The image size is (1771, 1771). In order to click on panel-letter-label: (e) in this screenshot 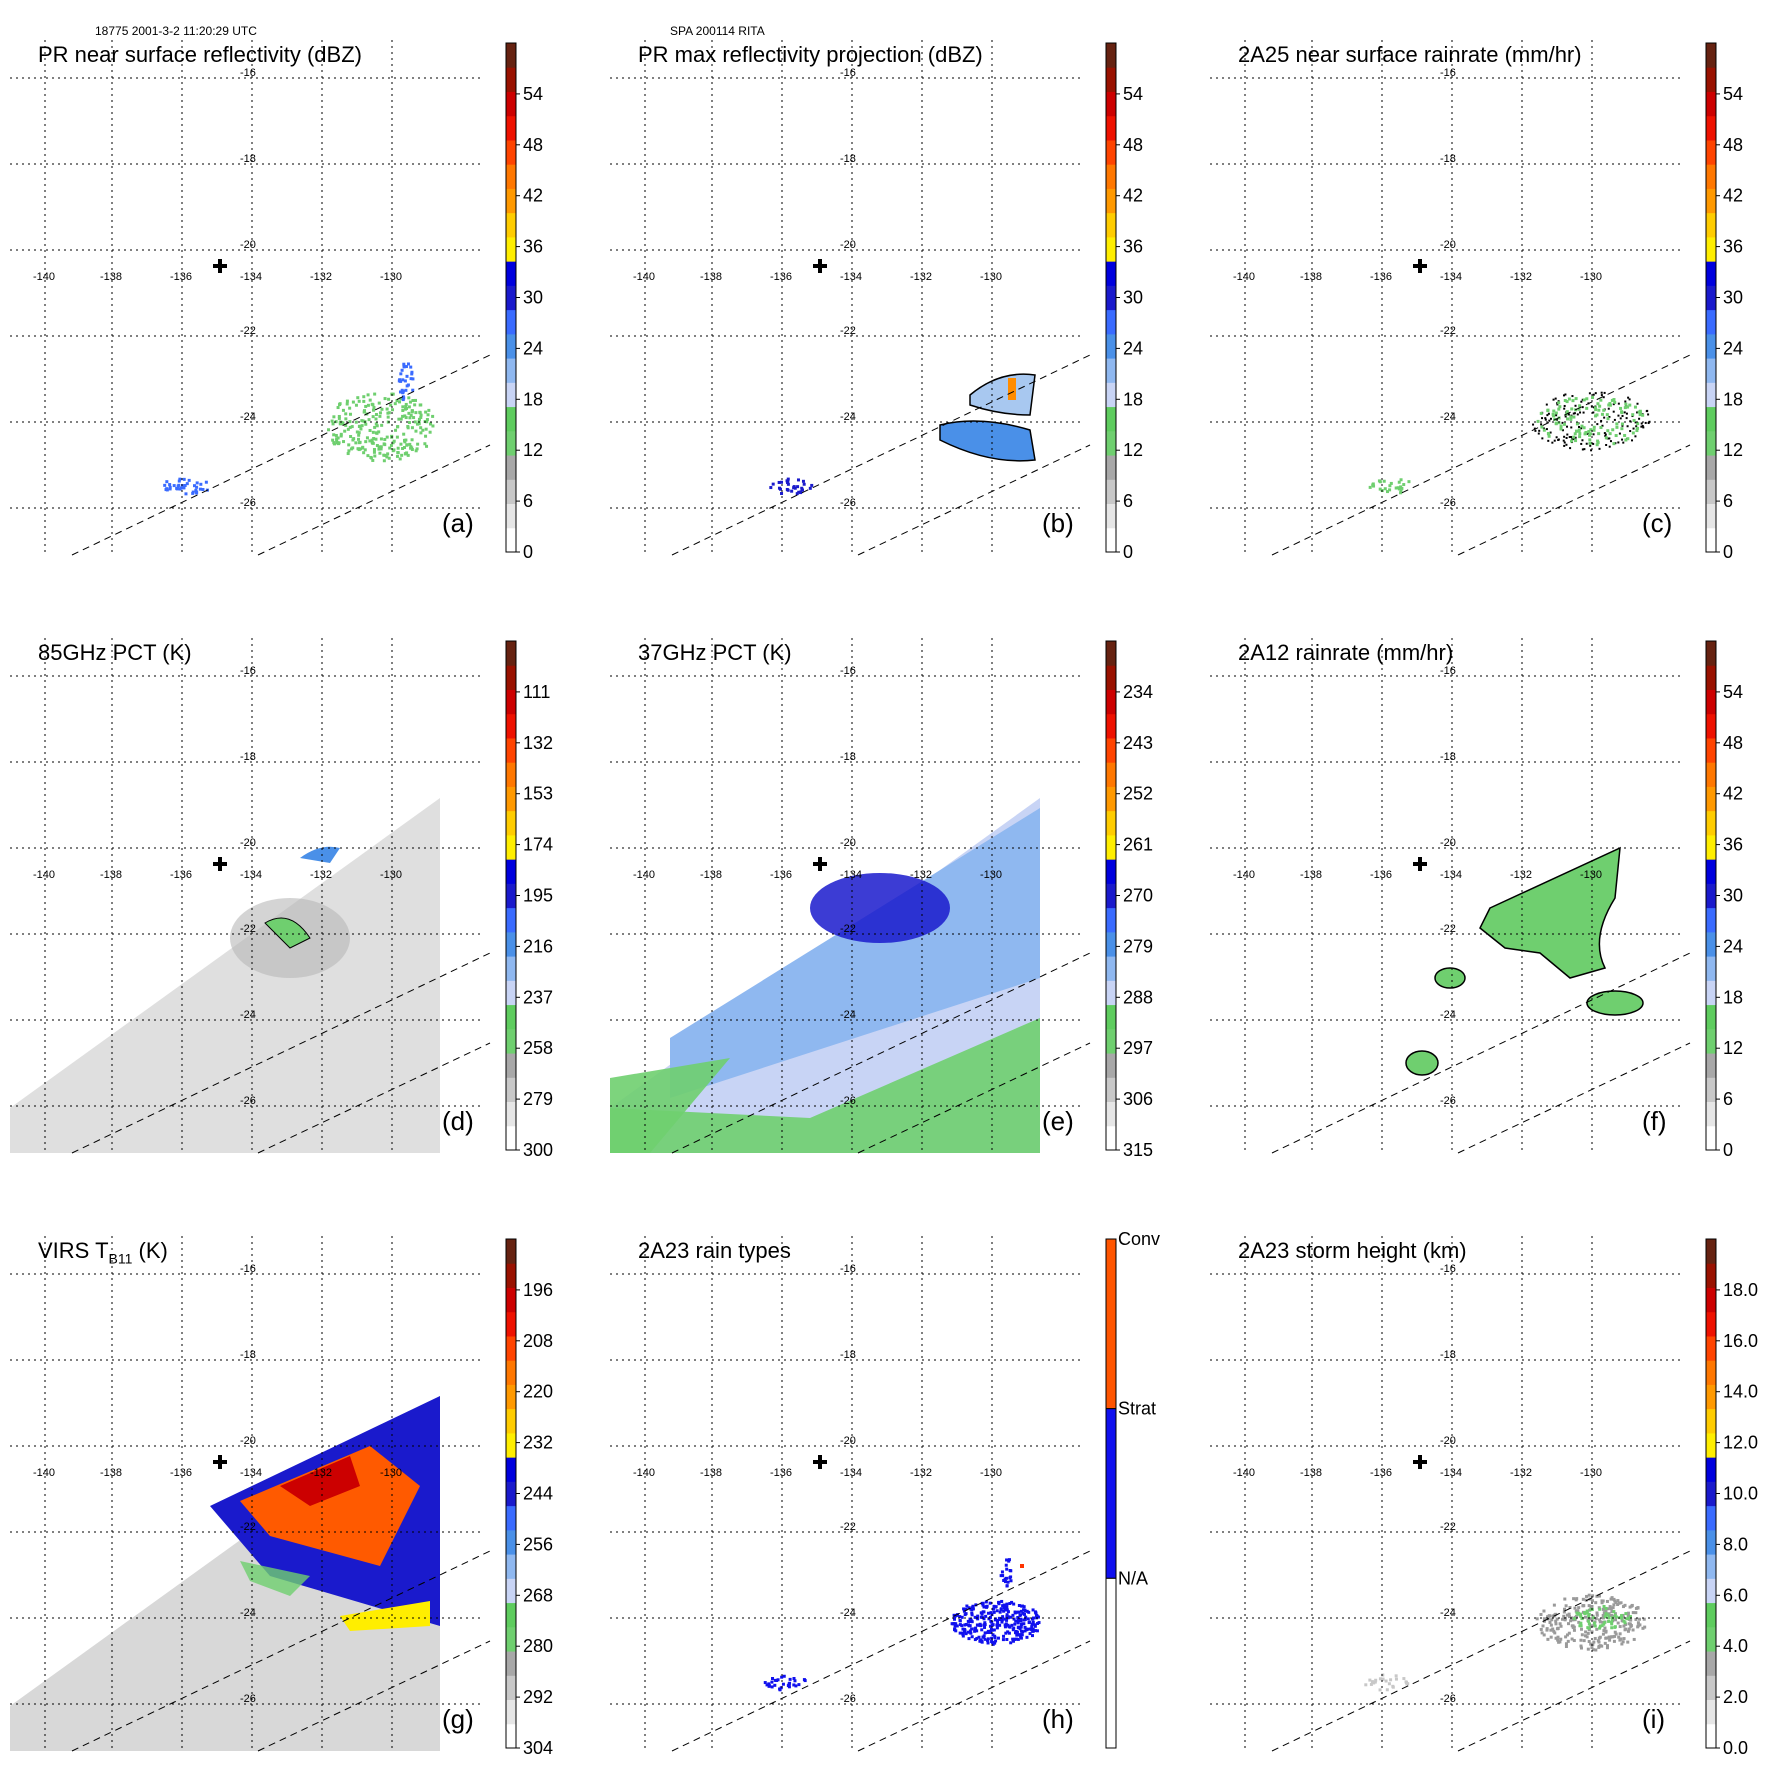, I will do `click(1058, 1121)`.